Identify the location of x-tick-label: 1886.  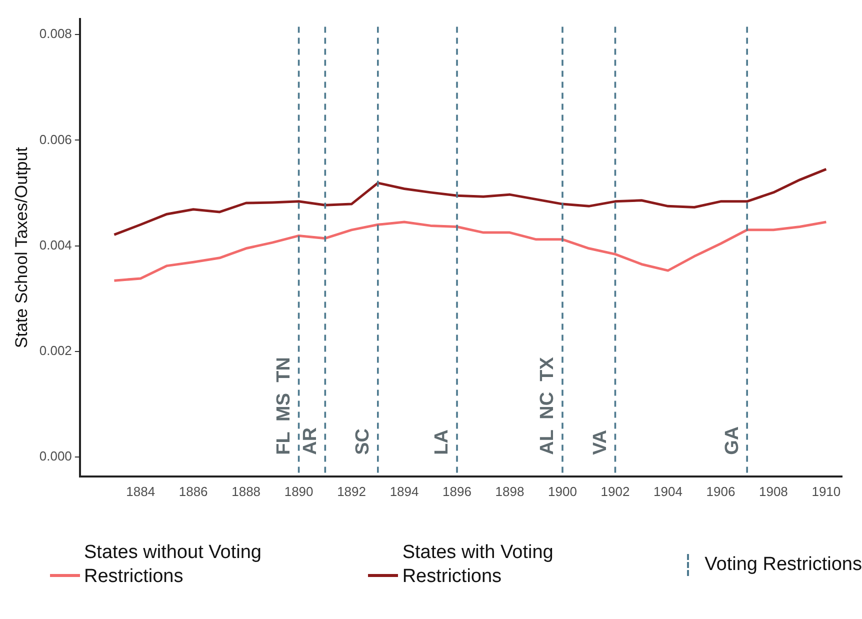
(193, 491).